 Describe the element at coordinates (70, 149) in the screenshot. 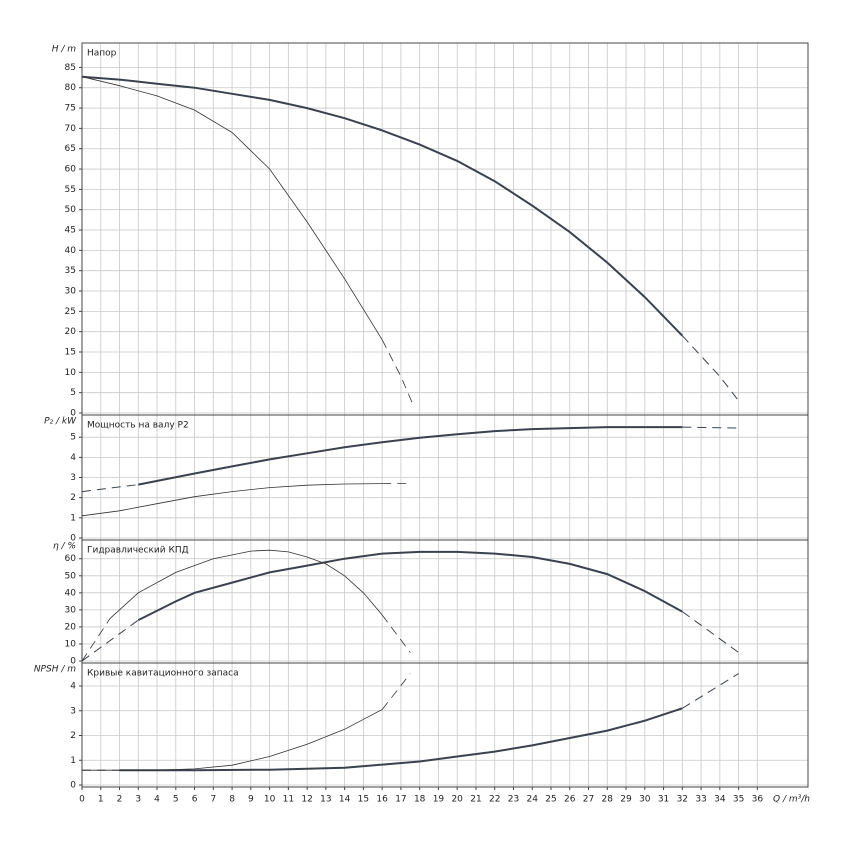

I see `y-tick-label: 65` at that location.